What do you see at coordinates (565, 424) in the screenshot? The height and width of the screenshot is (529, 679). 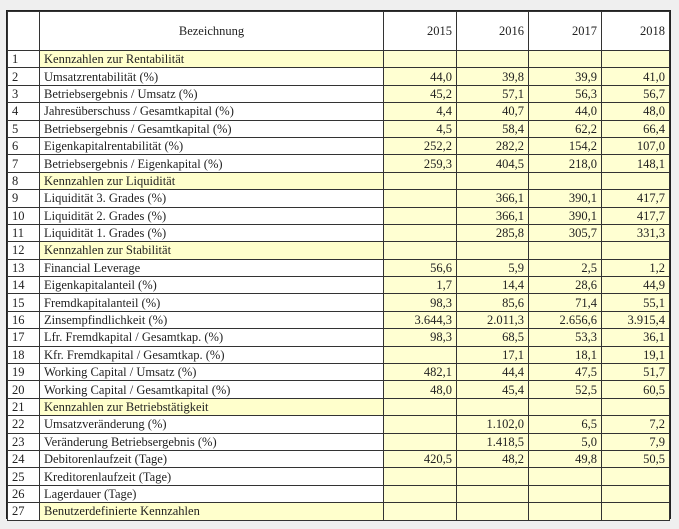 I see `value-cell-2017: 6,5` at bounding box center [565, 424].